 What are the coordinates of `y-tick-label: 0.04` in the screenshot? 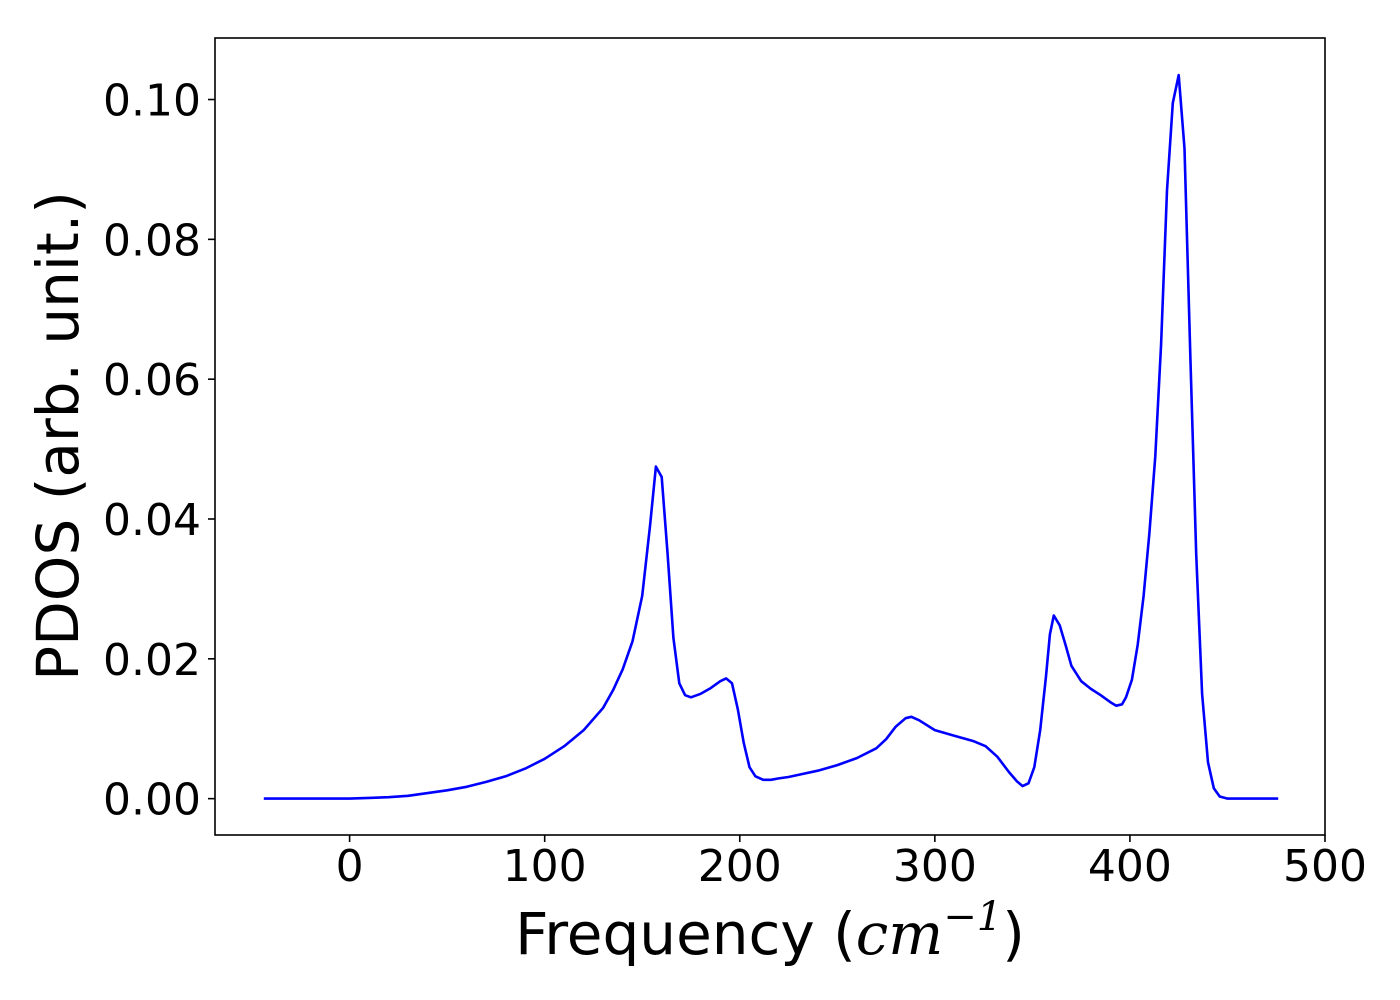 It's located at (152, 520).